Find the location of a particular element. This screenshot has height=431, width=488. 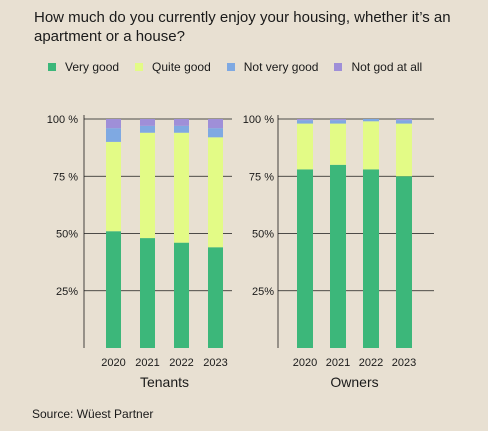

tenants-bar-2023-very-good is located at coordinates (215, 297).